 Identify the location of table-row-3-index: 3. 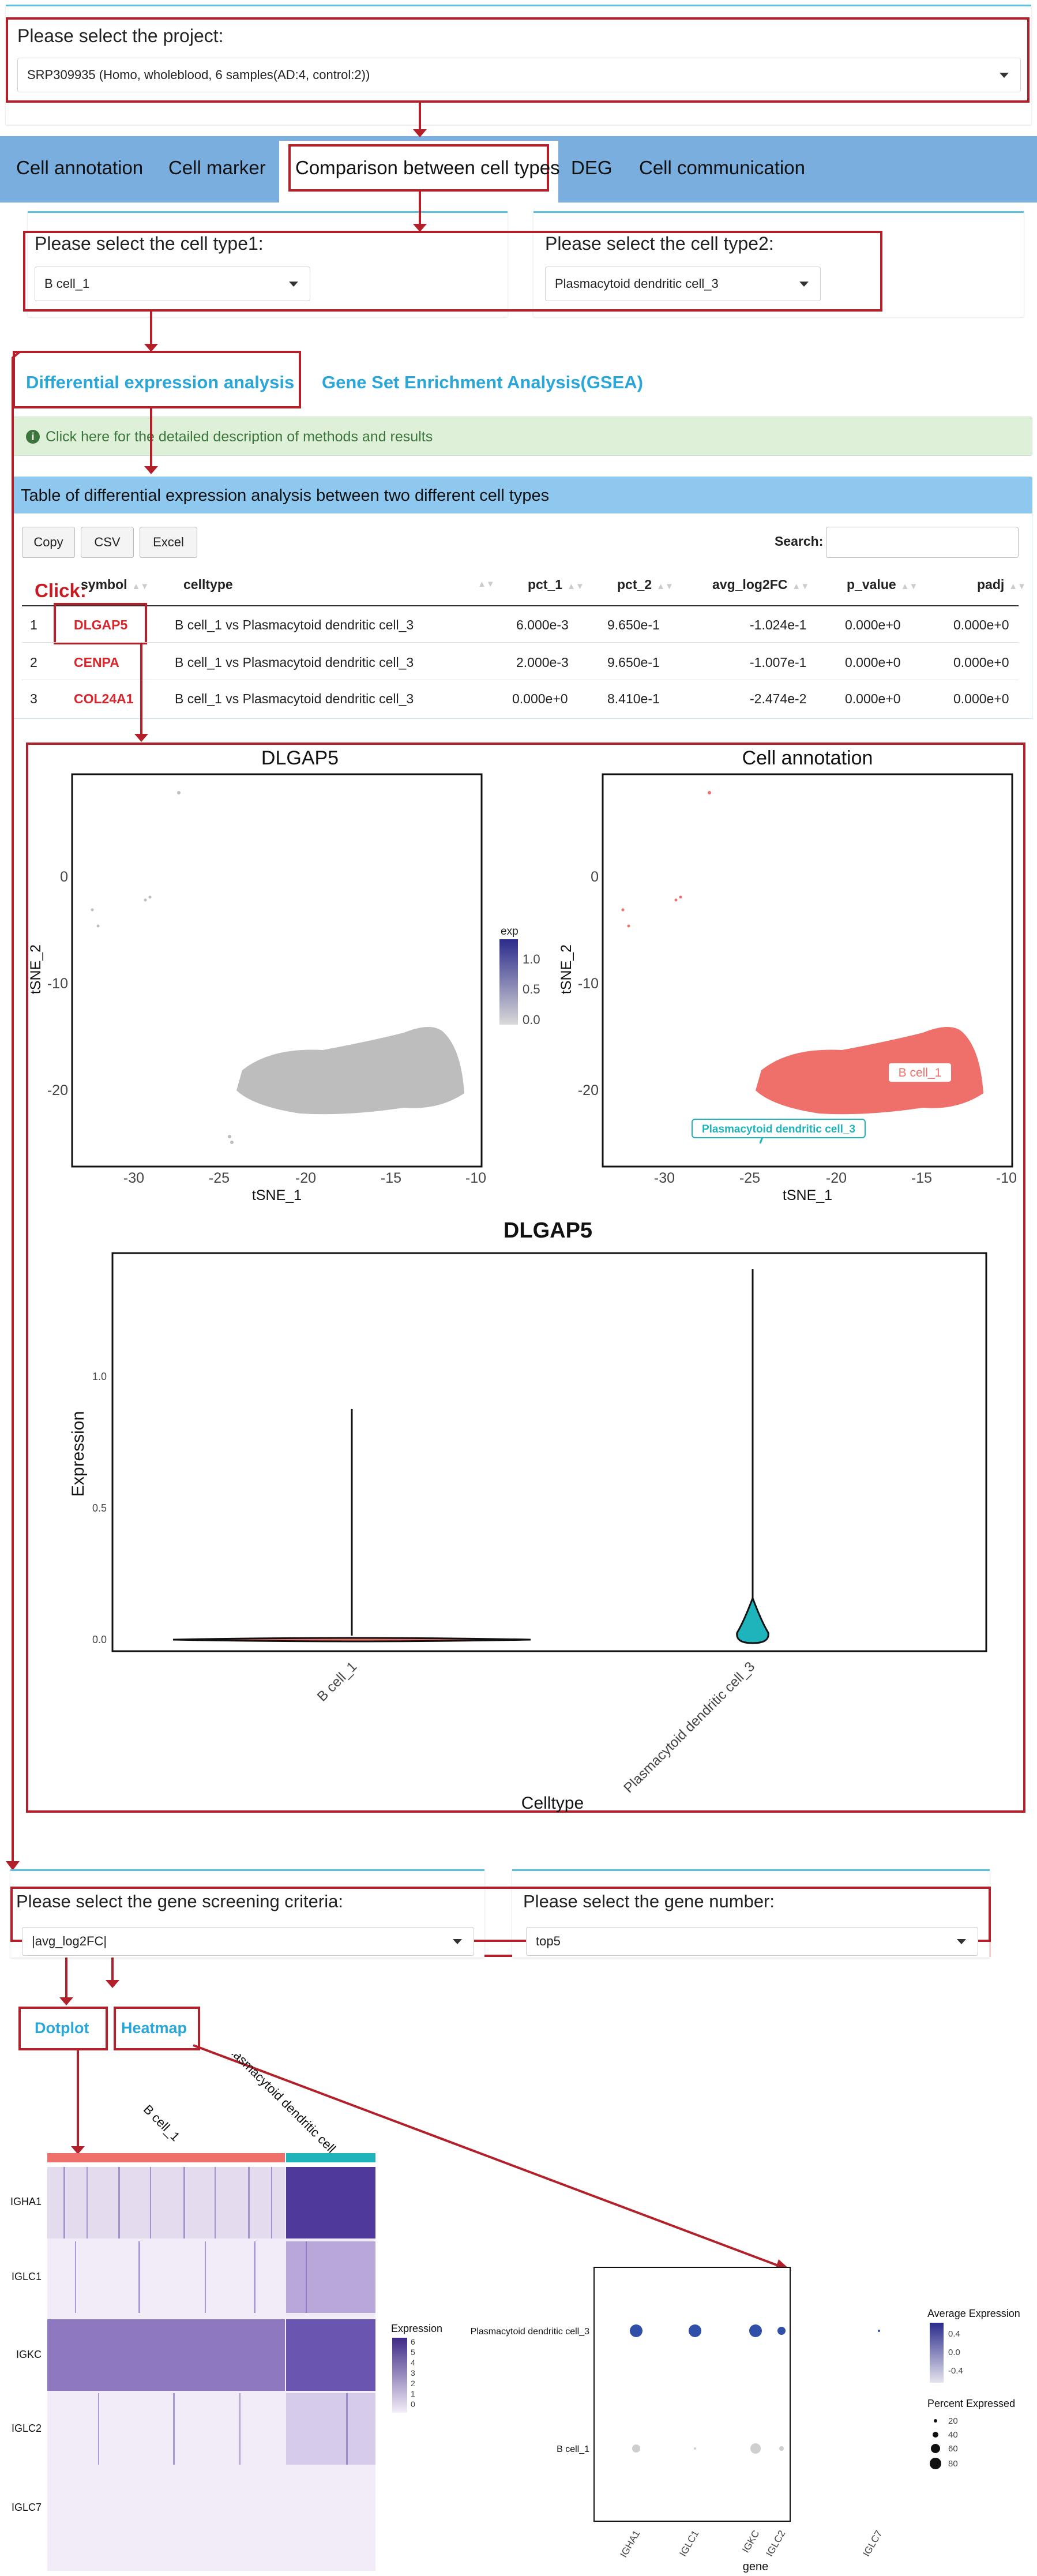
(33, 698).